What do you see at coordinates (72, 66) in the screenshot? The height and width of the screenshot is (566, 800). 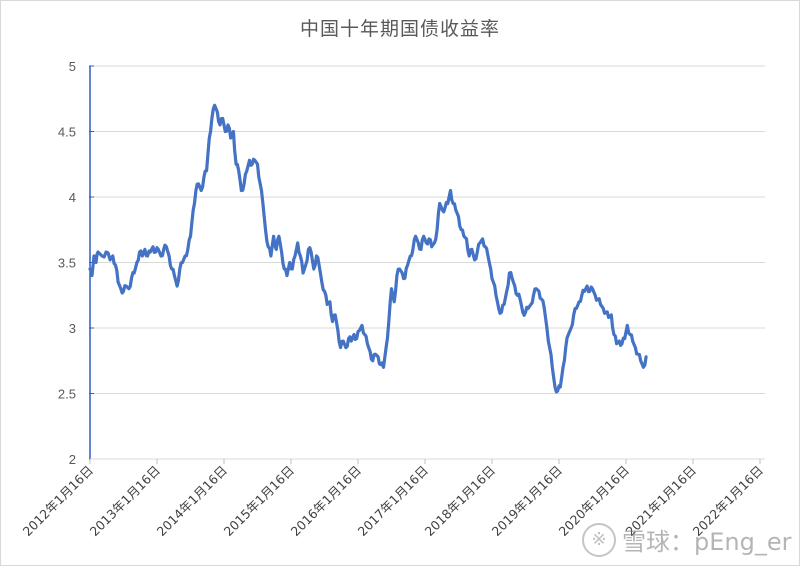 I see `y-tick-label: 5` at bounding box center [72, 66].